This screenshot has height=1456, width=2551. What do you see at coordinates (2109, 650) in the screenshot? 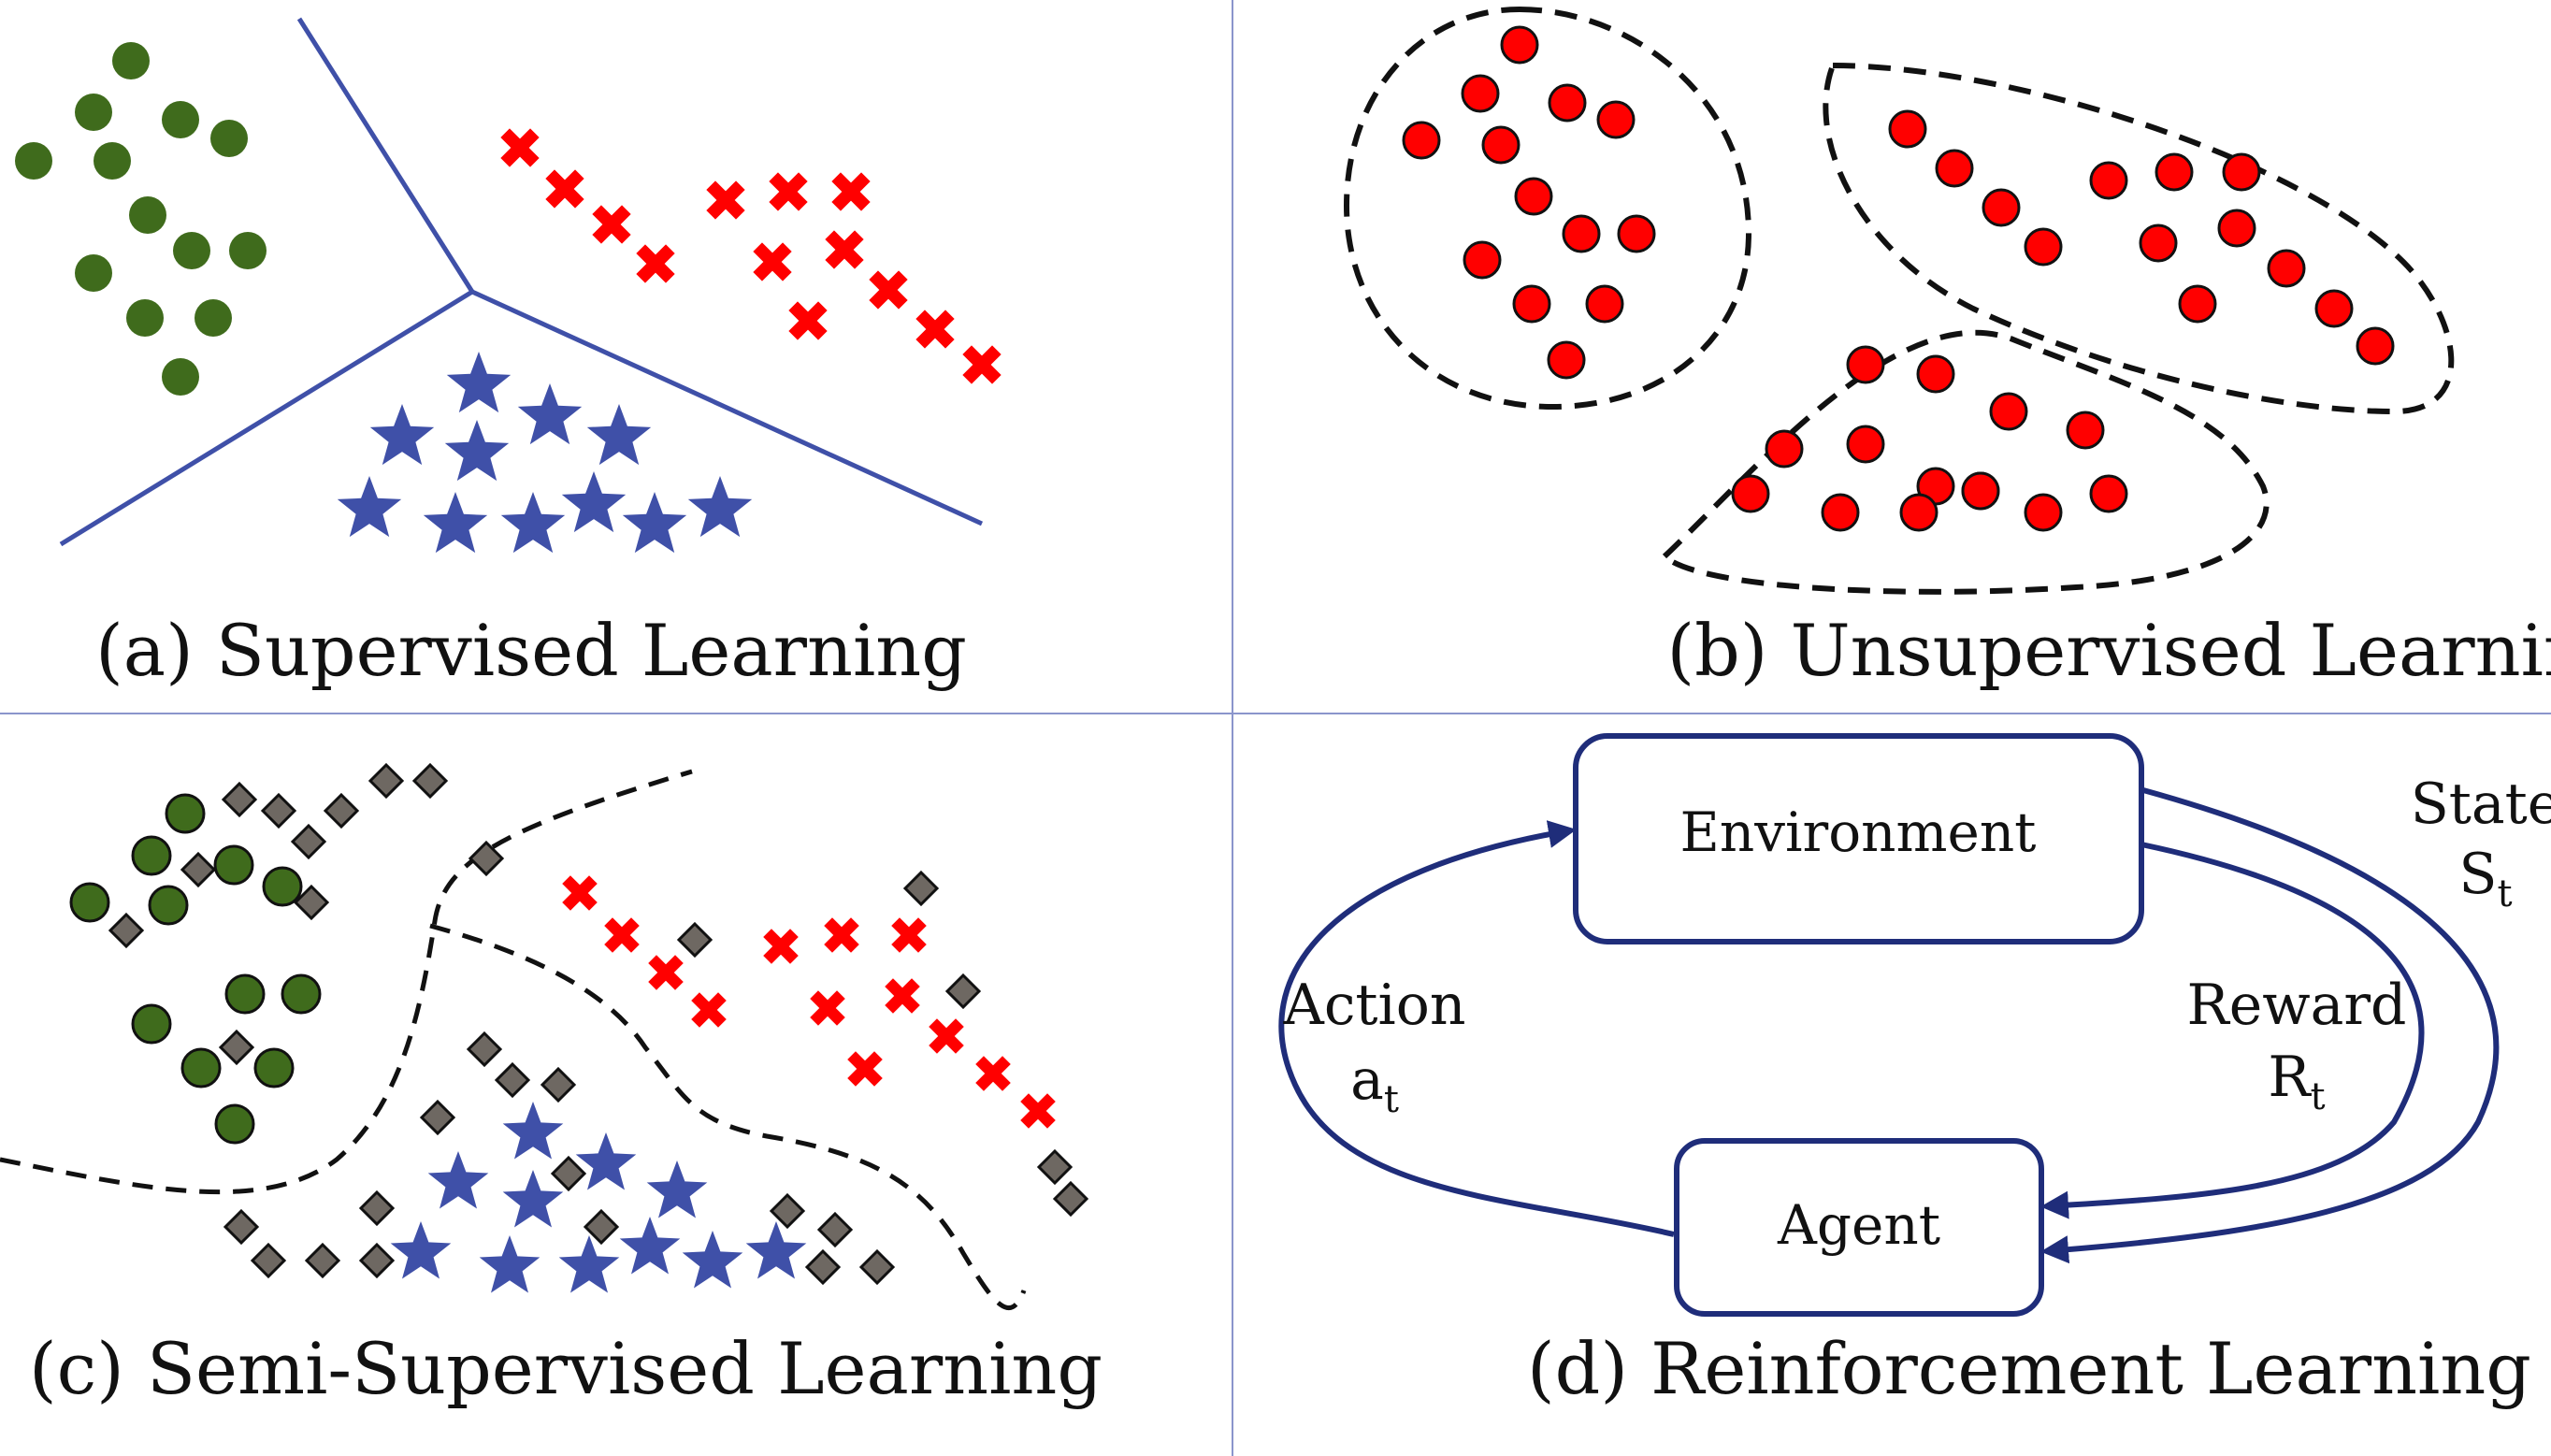
I see `caption-unsupervised: (b) Unsupervised Learning` at bounding box center [2109, 650].